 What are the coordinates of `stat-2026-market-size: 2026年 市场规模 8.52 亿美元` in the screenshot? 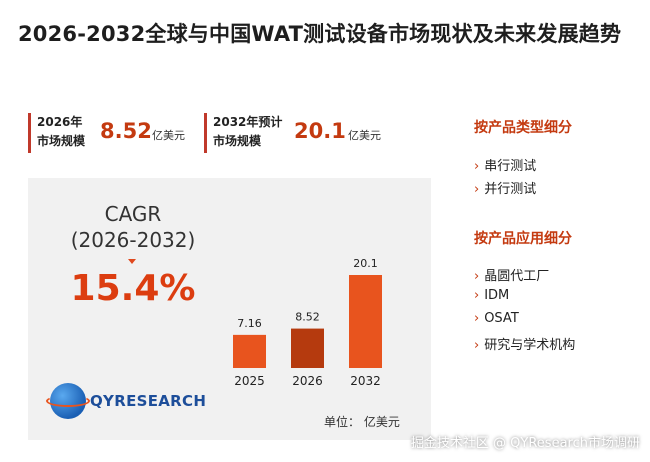 It's located at (113, 133).